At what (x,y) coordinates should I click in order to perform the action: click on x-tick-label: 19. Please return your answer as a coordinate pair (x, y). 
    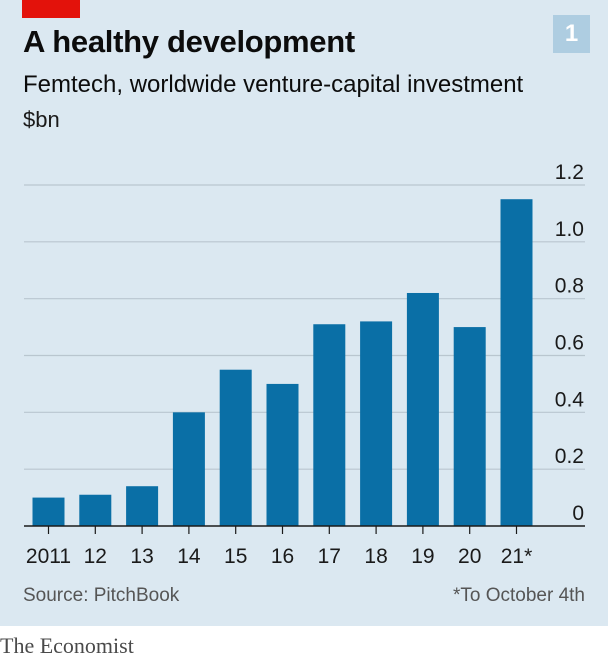
    Looking at the image, I should click on (422, 556).